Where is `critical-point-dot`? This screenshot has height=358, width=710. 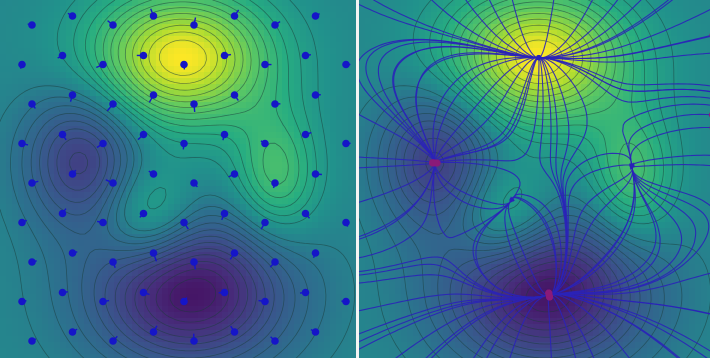 critical-point-dot is located at coordinates (549, 293).